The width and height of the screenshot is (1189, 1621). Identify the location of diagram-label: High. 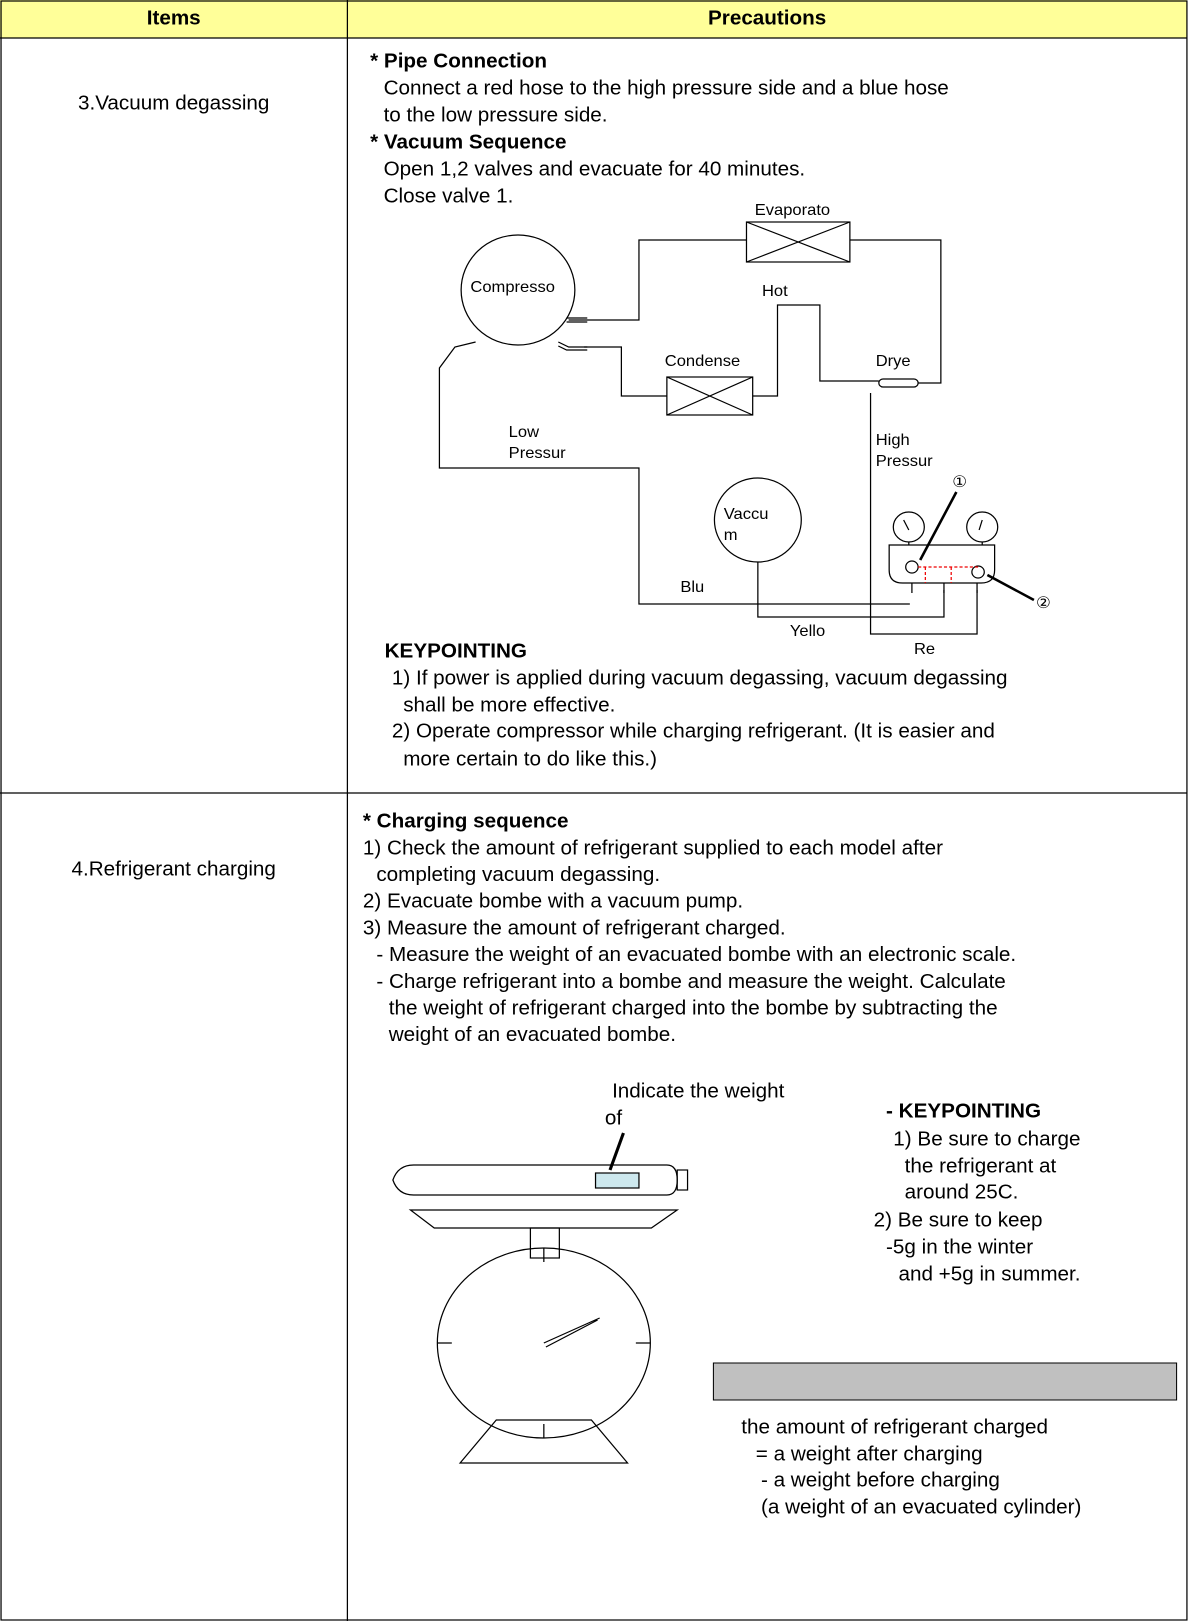
(893, 440).